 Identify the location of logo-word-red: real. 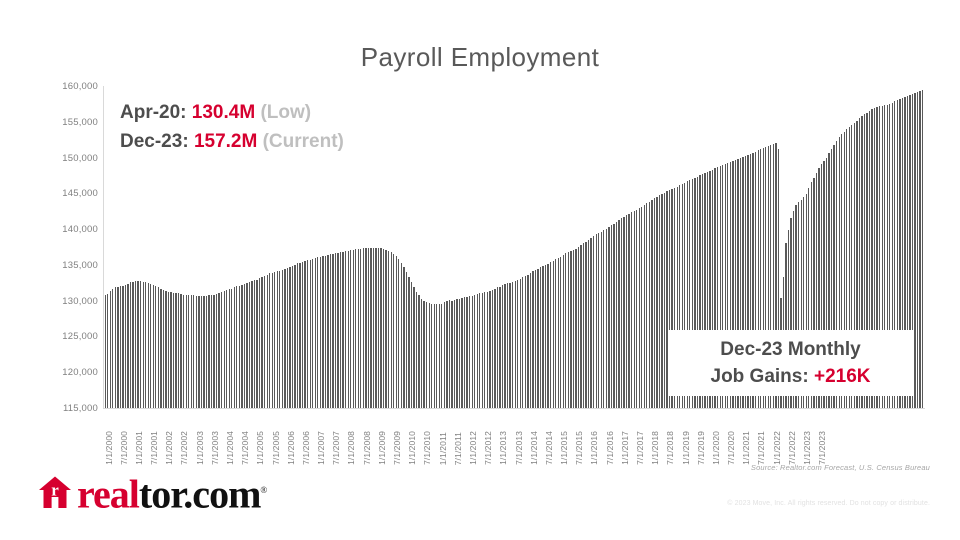
(108, 494).